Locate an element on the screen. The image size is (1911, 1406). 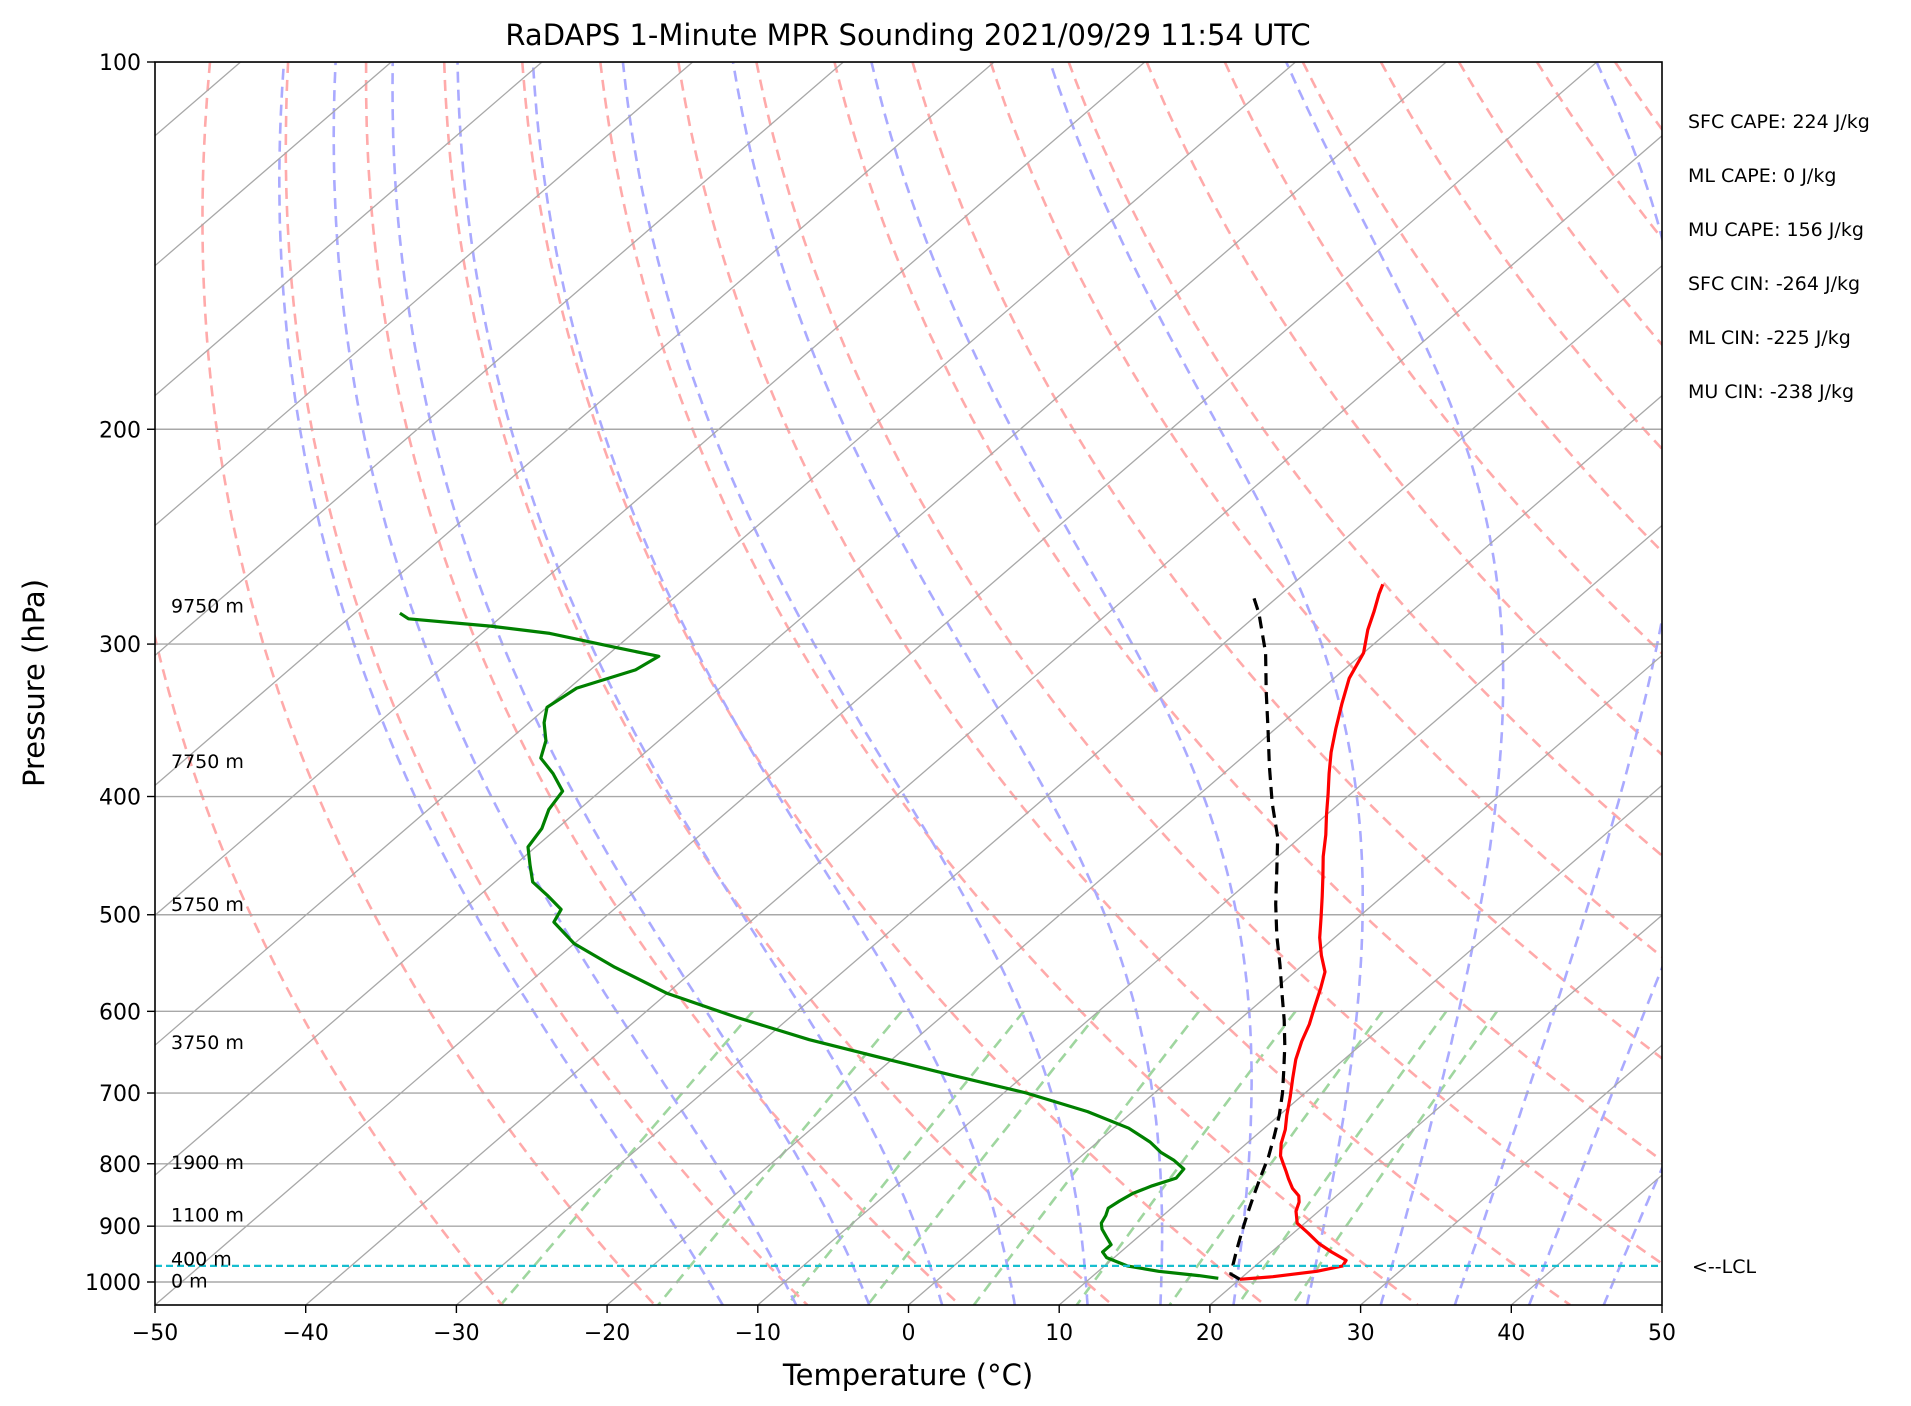
x-axis-ticks: −50 −40 −30 −20 −10 0 10 20 30 40 50 is located at coordinates (904, 1325).